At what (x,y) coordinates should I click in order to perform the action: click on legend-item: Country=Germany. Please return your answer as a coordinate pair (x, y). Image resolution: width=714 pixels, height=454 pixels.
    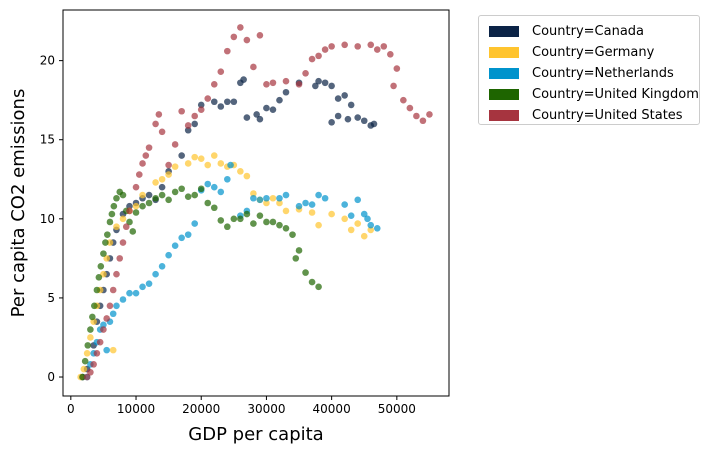
    Looking at the image, I should click on (594, 52).